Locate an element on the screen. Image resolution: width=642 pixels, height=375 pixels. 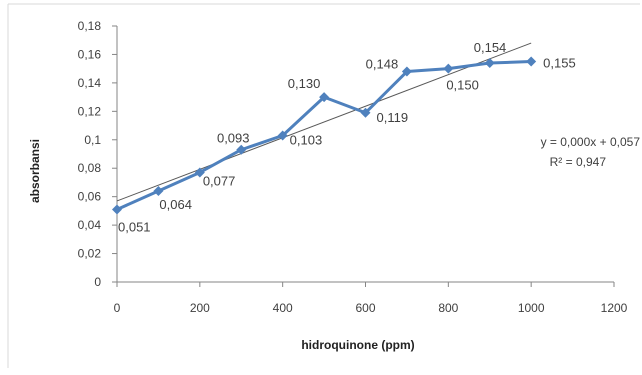
x-tick-label: 400 is located at coordinates (283, 308).